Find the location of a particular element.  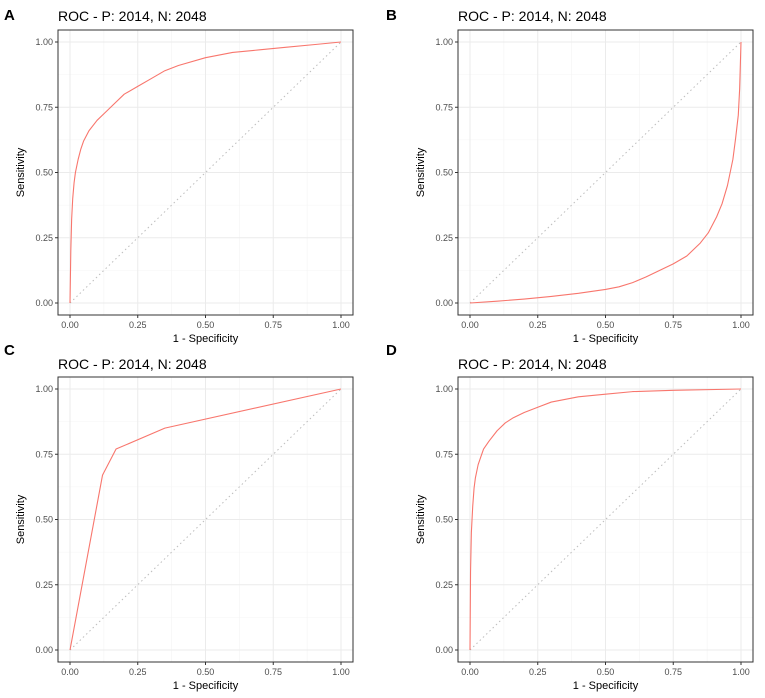

panel-letter: B is located at coordinates (391, 15).